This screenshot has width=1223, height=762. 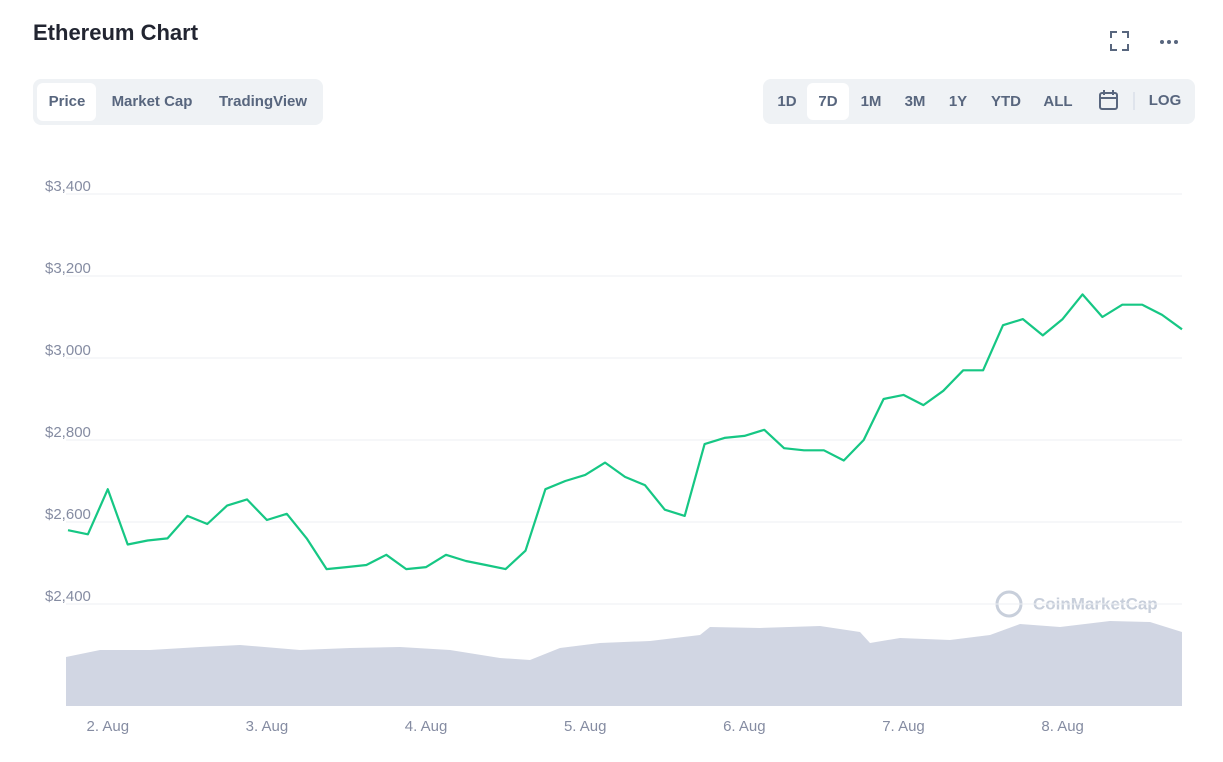 I want to click on tab: TradingView, so click(x=263, y=101).